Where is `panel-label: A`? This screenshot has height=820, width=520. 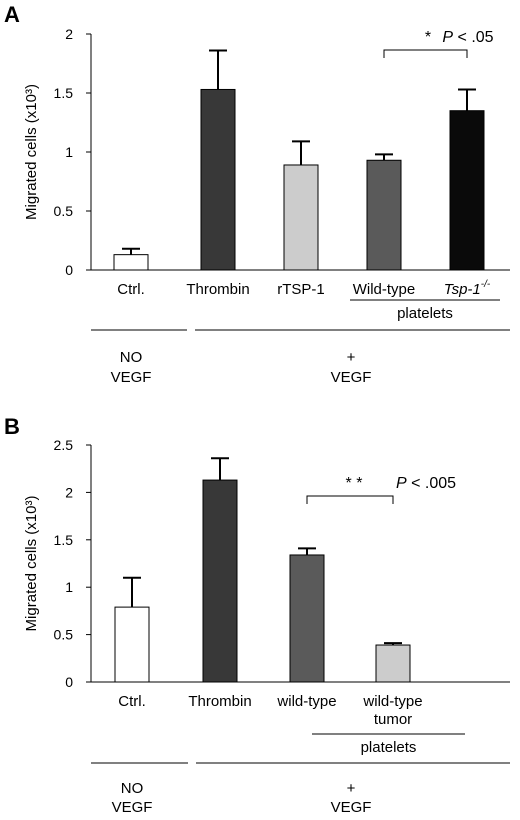 panel-label: A is located at coordinates (12, 14).